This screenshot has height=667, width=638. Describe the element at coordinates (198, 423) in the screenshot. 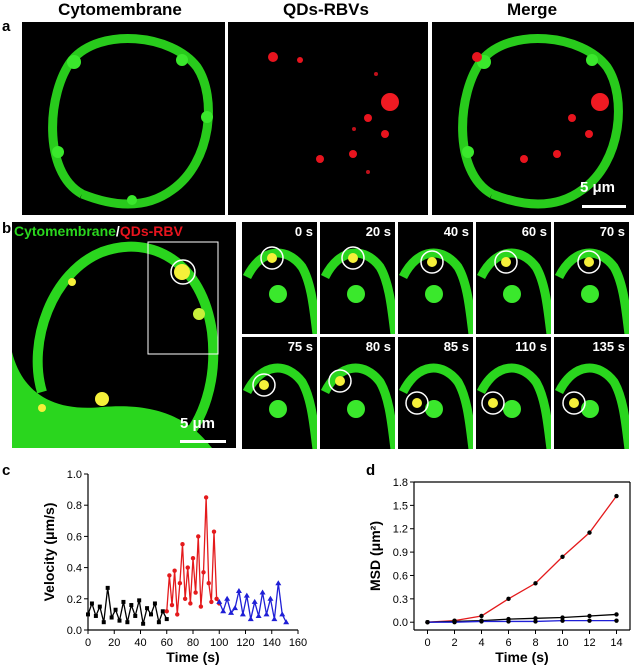

I see `scale-label-b: 5 μm` at that location.